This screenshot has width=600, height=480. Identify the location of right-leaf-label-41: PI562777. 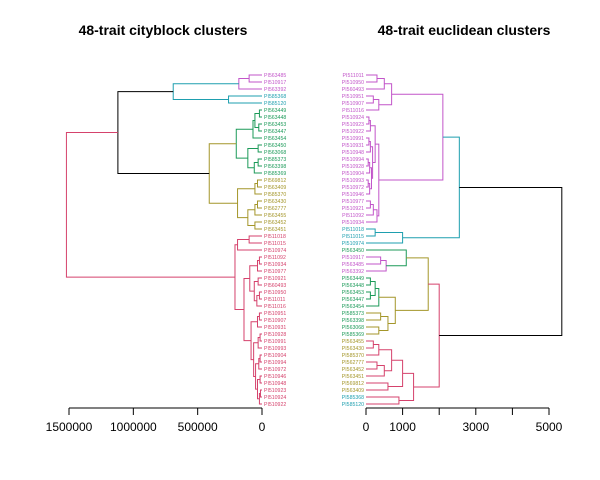
(353, 363).